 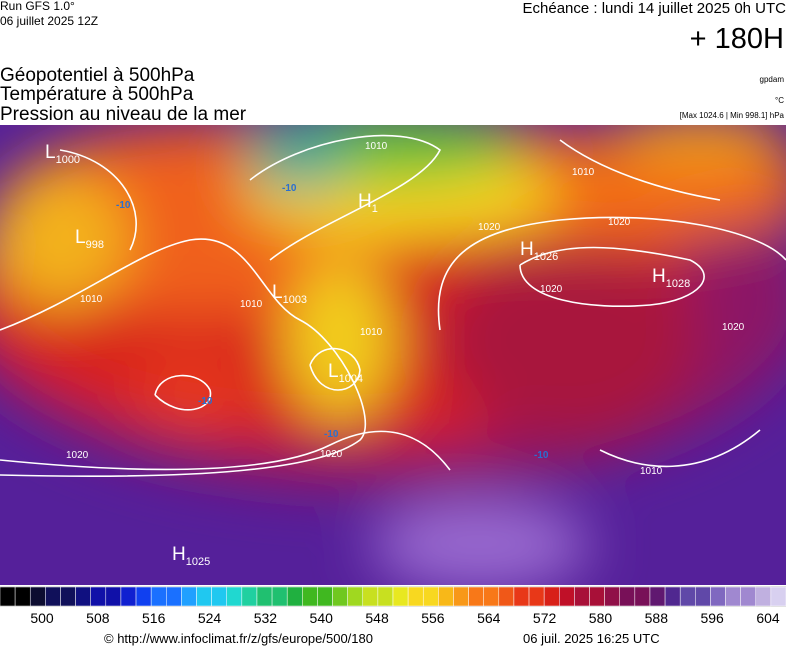 I want to click on pressure-center-value: 1004, so click(x=351, y=379).